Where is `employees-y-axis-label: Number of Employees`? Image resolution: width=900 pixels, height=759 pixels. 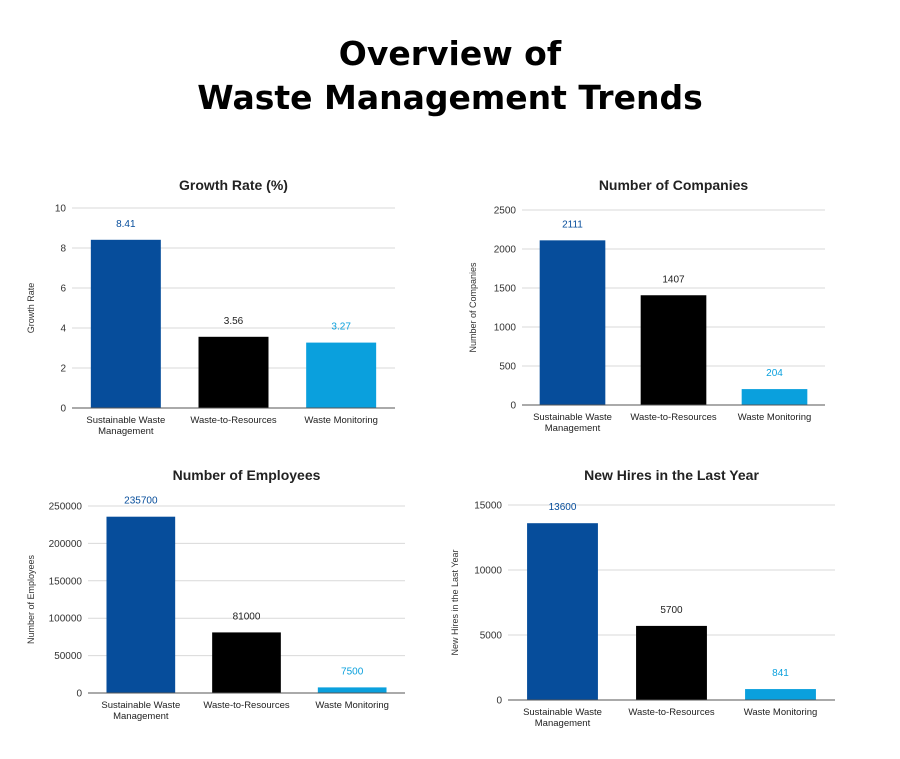
employees-y-axis-label: Number of Employees is located at coordinates (31, 599).